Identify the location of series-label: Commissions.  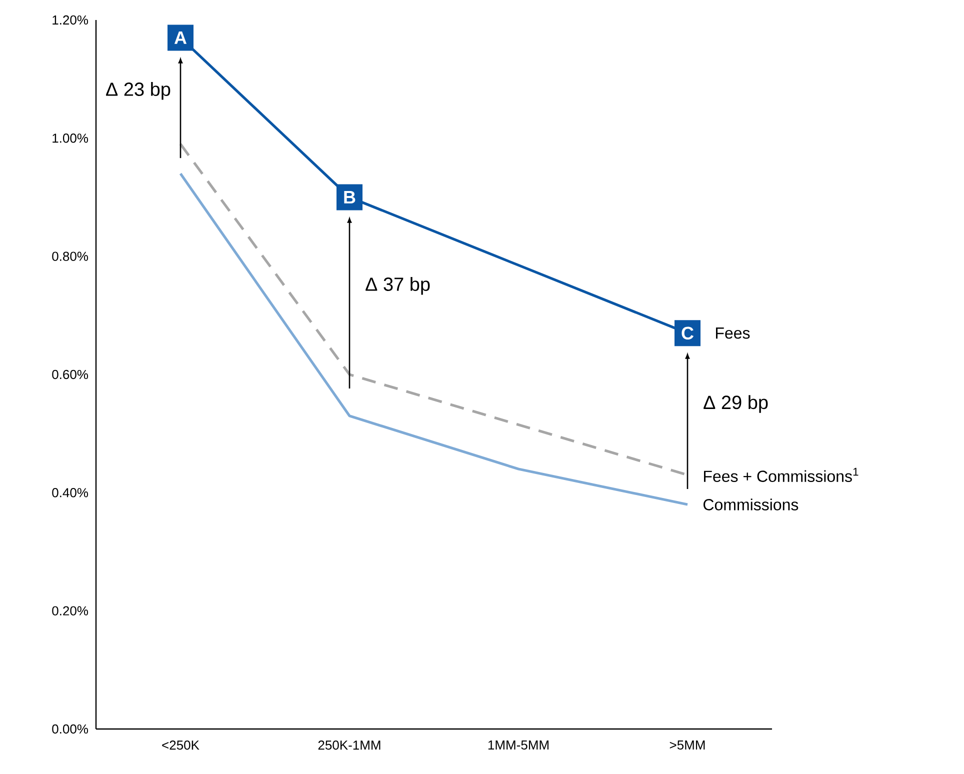
(751, 504).